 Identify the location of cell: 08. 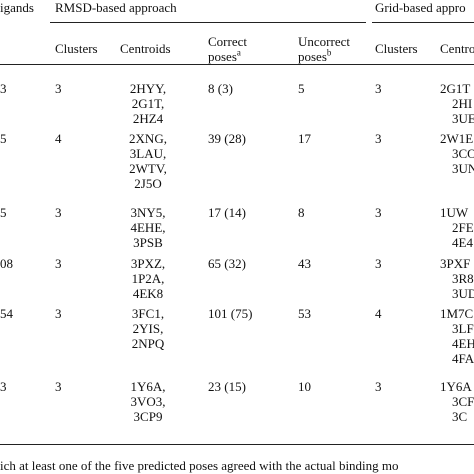
(6, 263).